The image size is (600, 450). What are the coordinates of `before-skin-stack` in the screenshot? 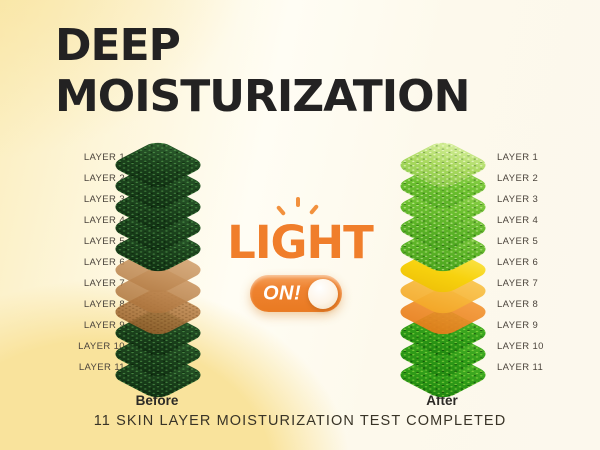 It's located at (158, 270).